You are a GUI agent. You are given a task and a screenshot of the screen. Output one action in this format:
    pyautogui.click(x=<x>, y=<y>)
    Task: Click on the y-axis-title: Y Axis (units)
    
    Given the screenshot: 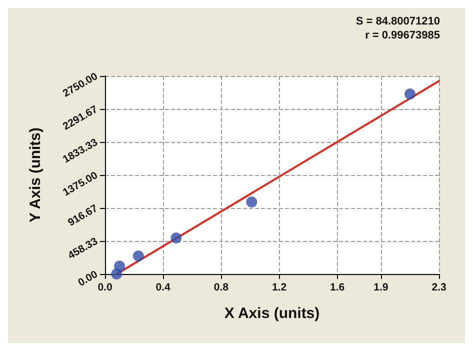 What is the action you would take?
    pyautogui.click(x=35, y=175)
    